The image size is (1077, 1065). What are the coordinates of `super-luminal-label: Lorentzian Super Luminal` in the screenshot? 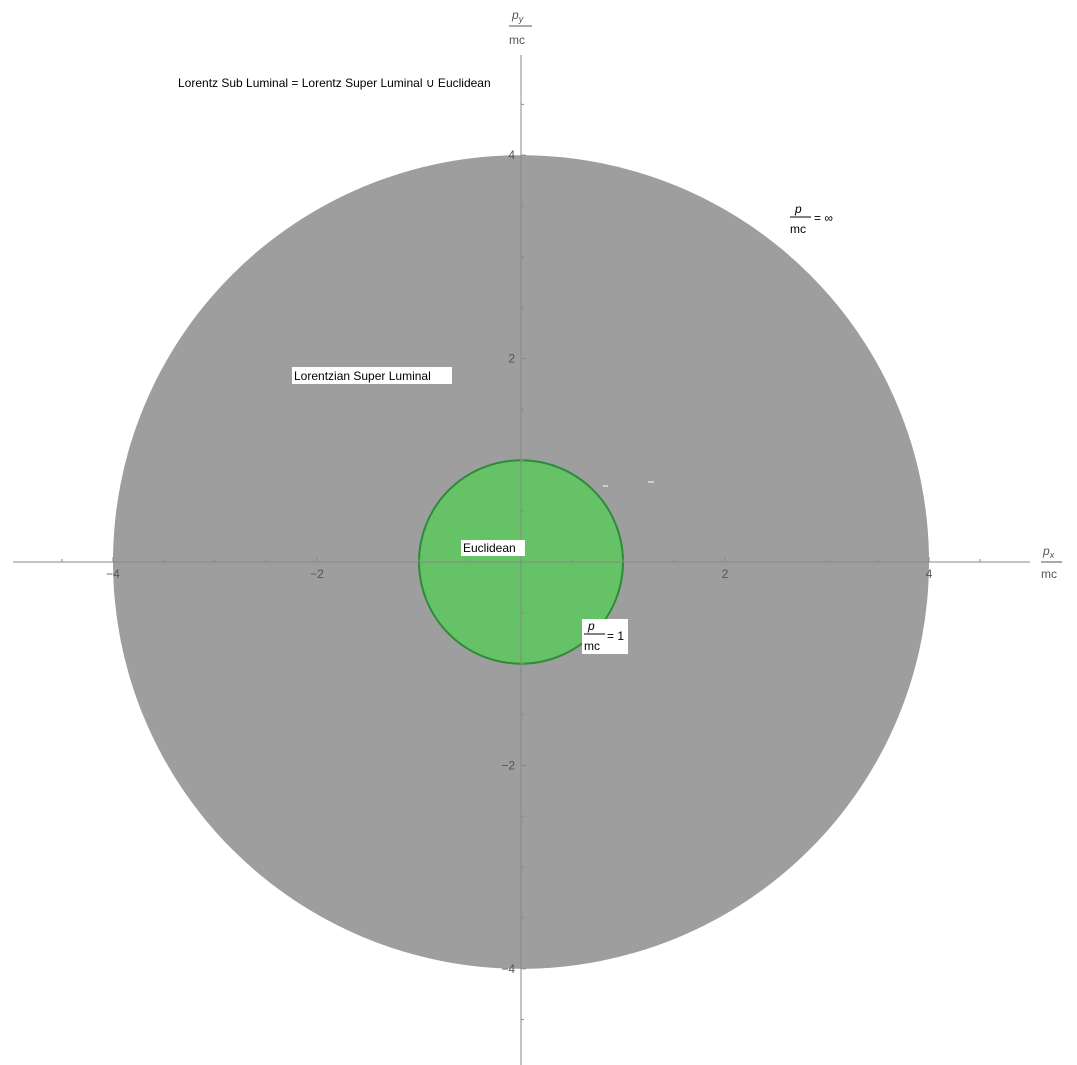 It's located at (372, 375).